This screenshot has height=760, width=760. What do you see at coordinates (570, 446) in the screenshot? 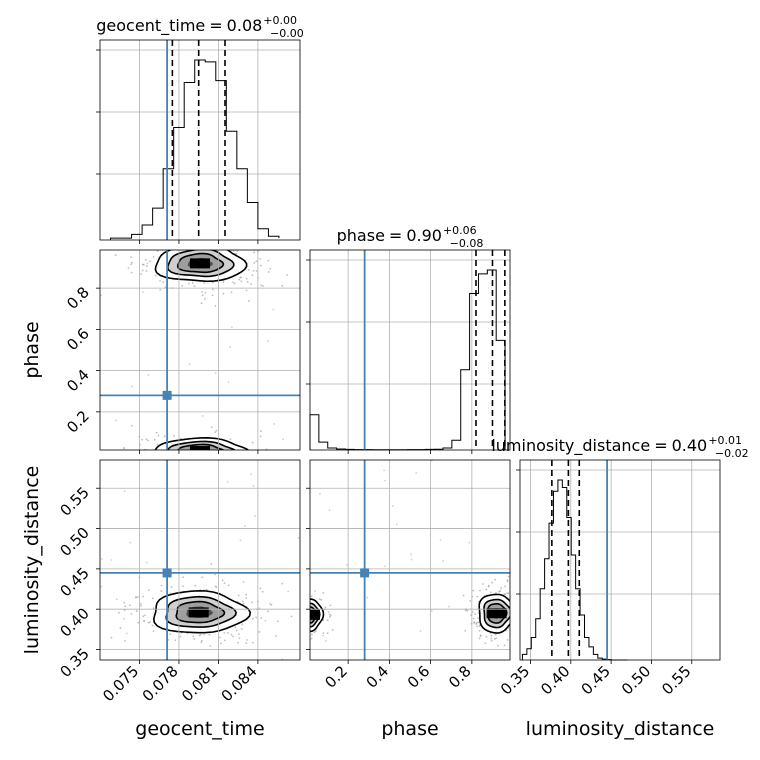
I see `title-name: luminosity_distance` at bounding box center [570, 446].